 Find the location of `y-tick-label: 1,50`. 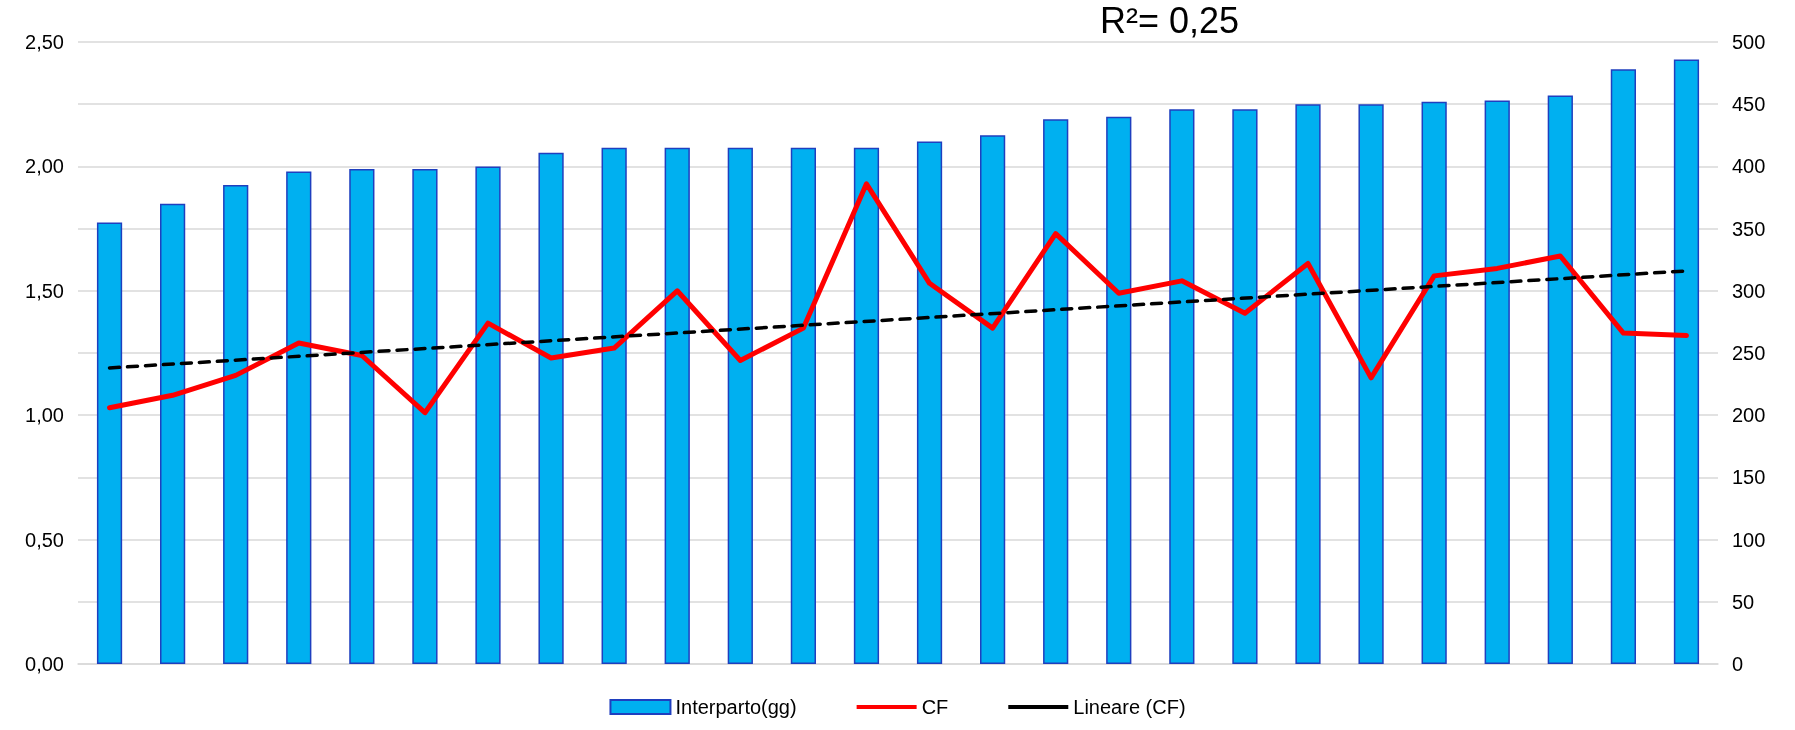

y-tick-label: 1,50 is located at coordinates (44, 290).